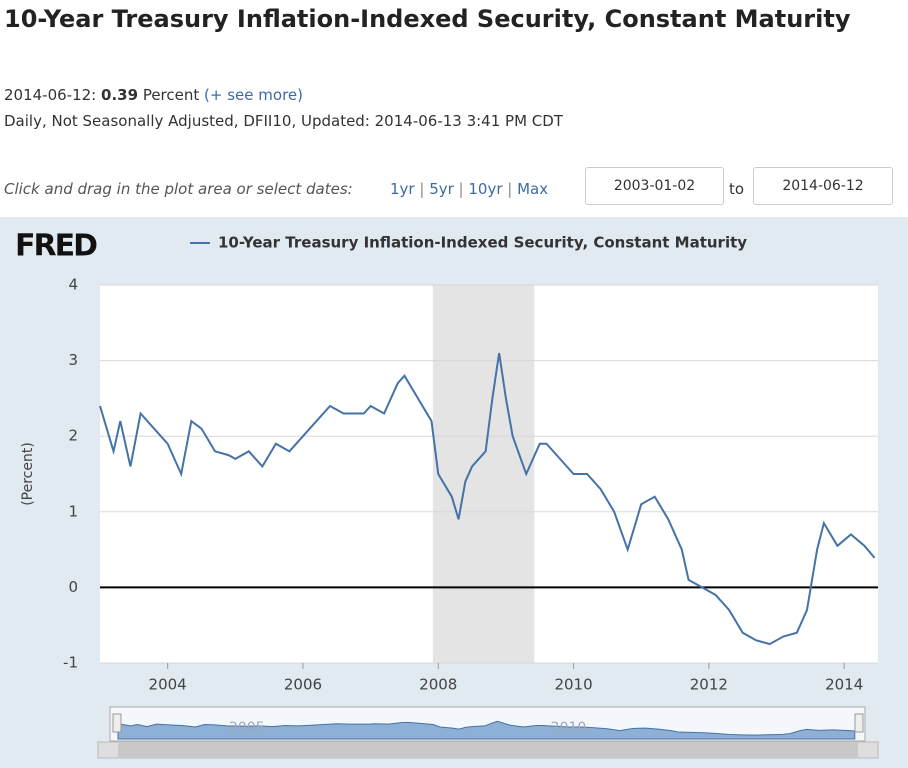 This screenshot has width=908, height=768. What do you see at coordinates (486, 730) in the screenshot?
I see `navigator-area` at bounding box center [486, 730].